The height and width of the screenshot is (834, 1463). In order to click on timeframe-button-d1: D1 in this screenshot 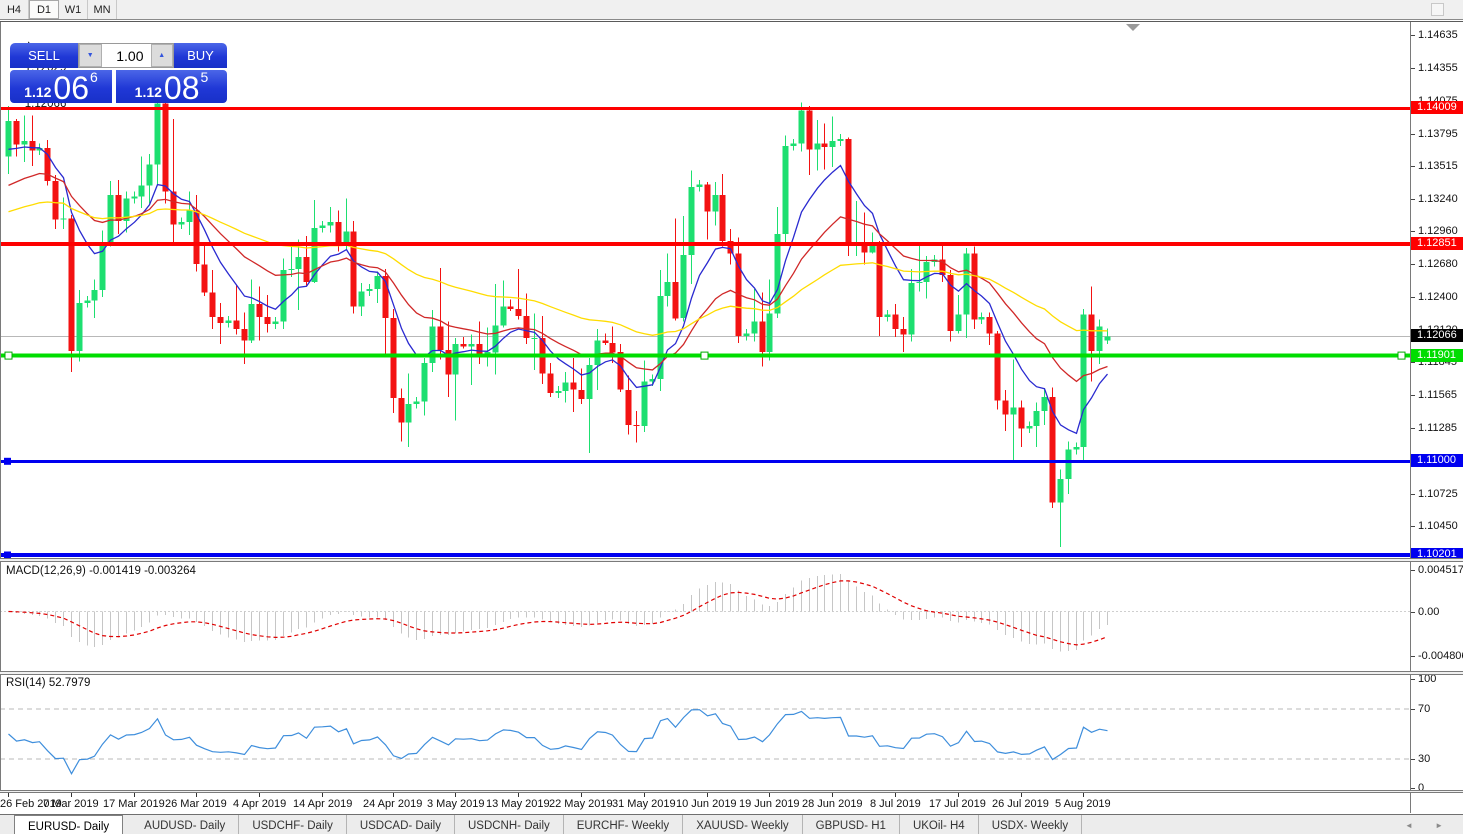, I will do `click(44, 9)`.